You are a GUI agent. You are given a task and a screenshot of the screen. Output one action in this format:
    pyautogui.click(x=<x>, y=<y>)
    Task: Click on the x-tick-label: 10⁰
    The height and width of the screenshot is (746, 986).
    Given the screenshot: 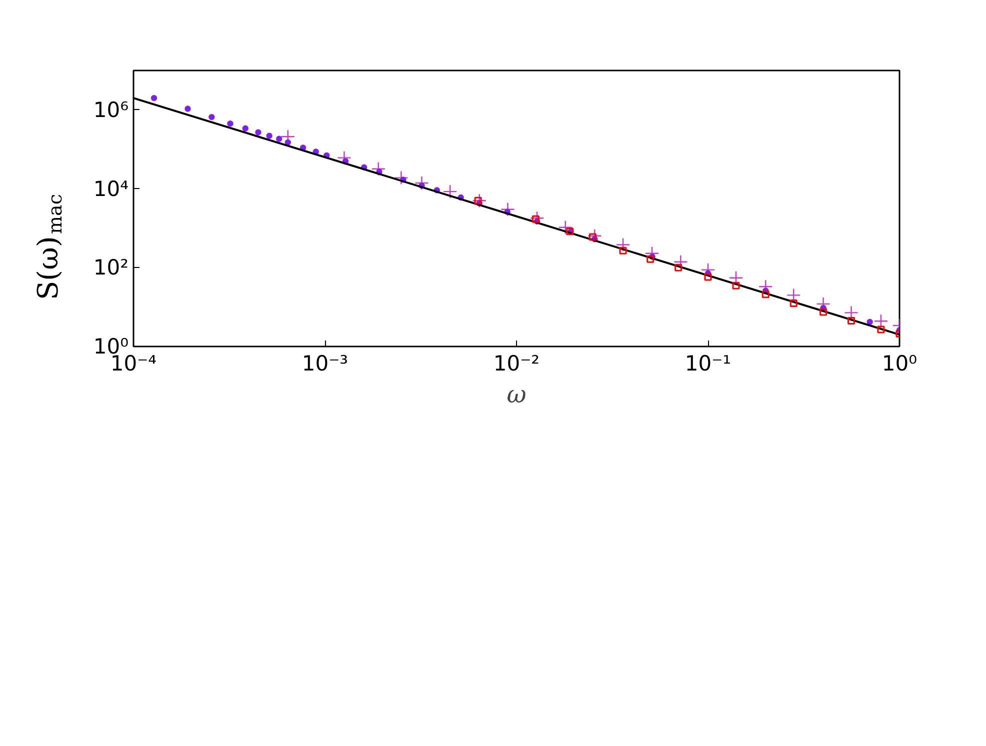 What is the action you would take?
    pyautogui.click(x=900, y=364)
    